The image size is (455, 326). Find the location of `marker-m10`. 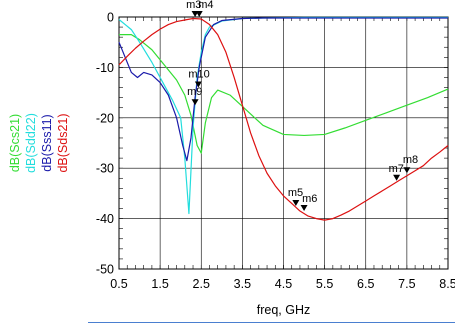

marker-m10 is located at coordinates (198, 84).